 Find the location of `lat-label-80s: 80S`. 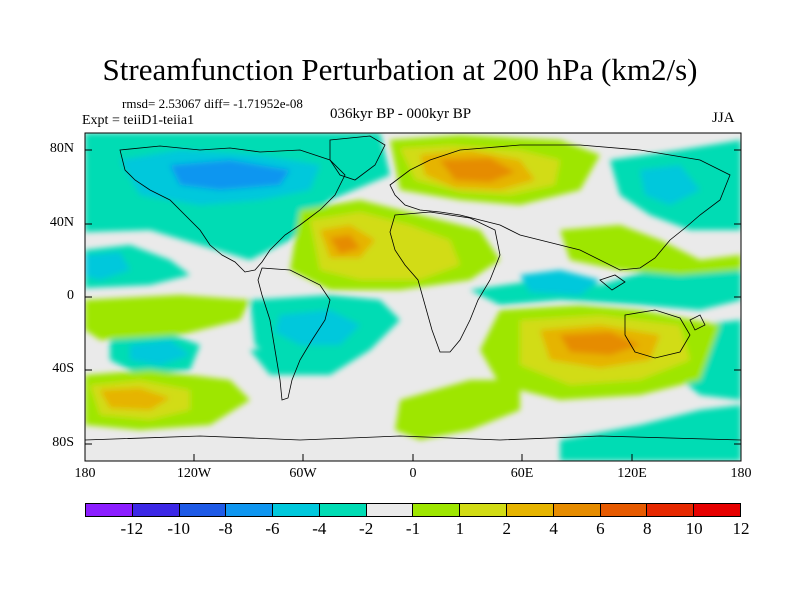

lat-label-80s: 80S is located at coordinates (63, 442).